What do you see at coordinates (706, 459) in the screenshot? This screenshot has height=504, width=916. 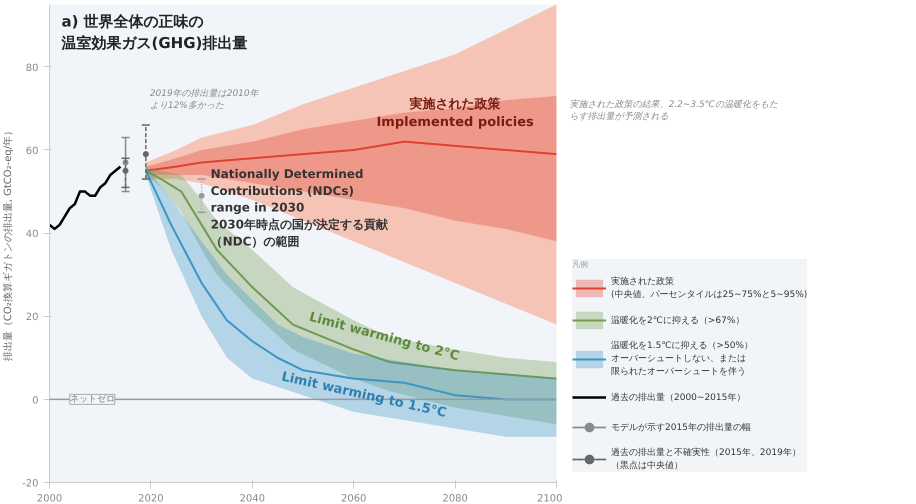 I see `legend-label: 過去の排出量と不確実性（2015年、2019年）（黒点は中央値）` at bounding box center [706, 459].